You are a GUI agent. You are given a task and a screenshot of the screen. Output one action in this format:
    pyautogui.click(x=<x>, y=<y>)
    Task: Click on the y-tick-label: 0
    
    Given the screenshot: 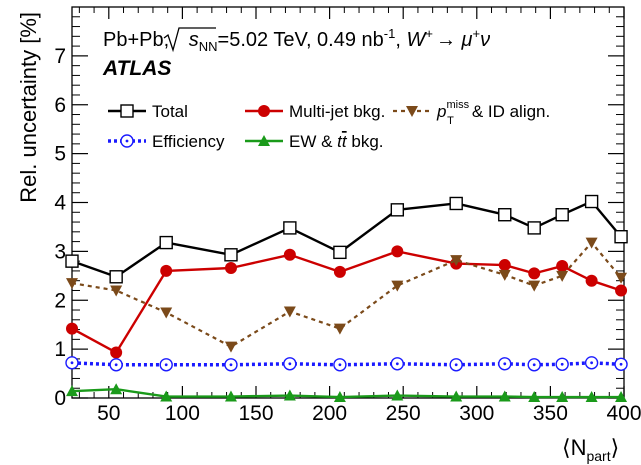 What is the action you would take?
    pyautogui.click(x=60, y=398)
    